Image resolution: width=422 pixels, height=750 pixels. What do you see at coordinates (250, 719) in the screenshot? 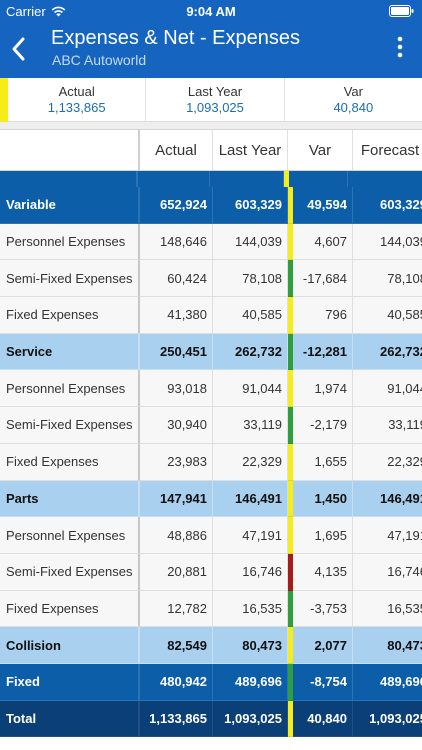
I see `last-year-value: 1,093,025` at bounding box center [250, 719].